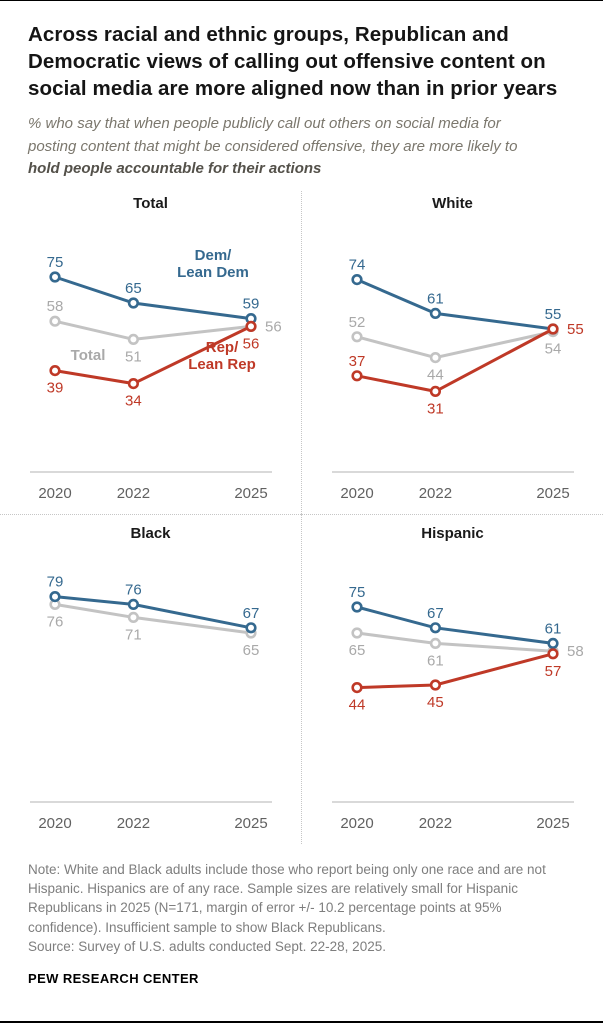  I want to click on series-annotation: Dem/, so click(214, 255).